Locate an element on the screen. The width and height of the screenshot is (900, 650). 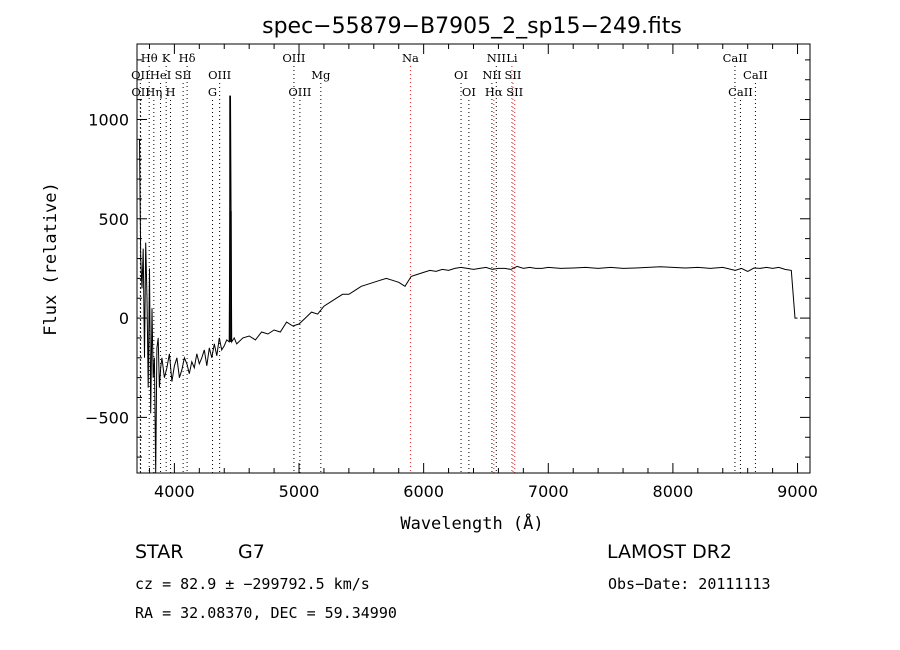
redshift-readout: cz = 82.9 ± −299792.5 km/s is located at coordinates (252, 584).